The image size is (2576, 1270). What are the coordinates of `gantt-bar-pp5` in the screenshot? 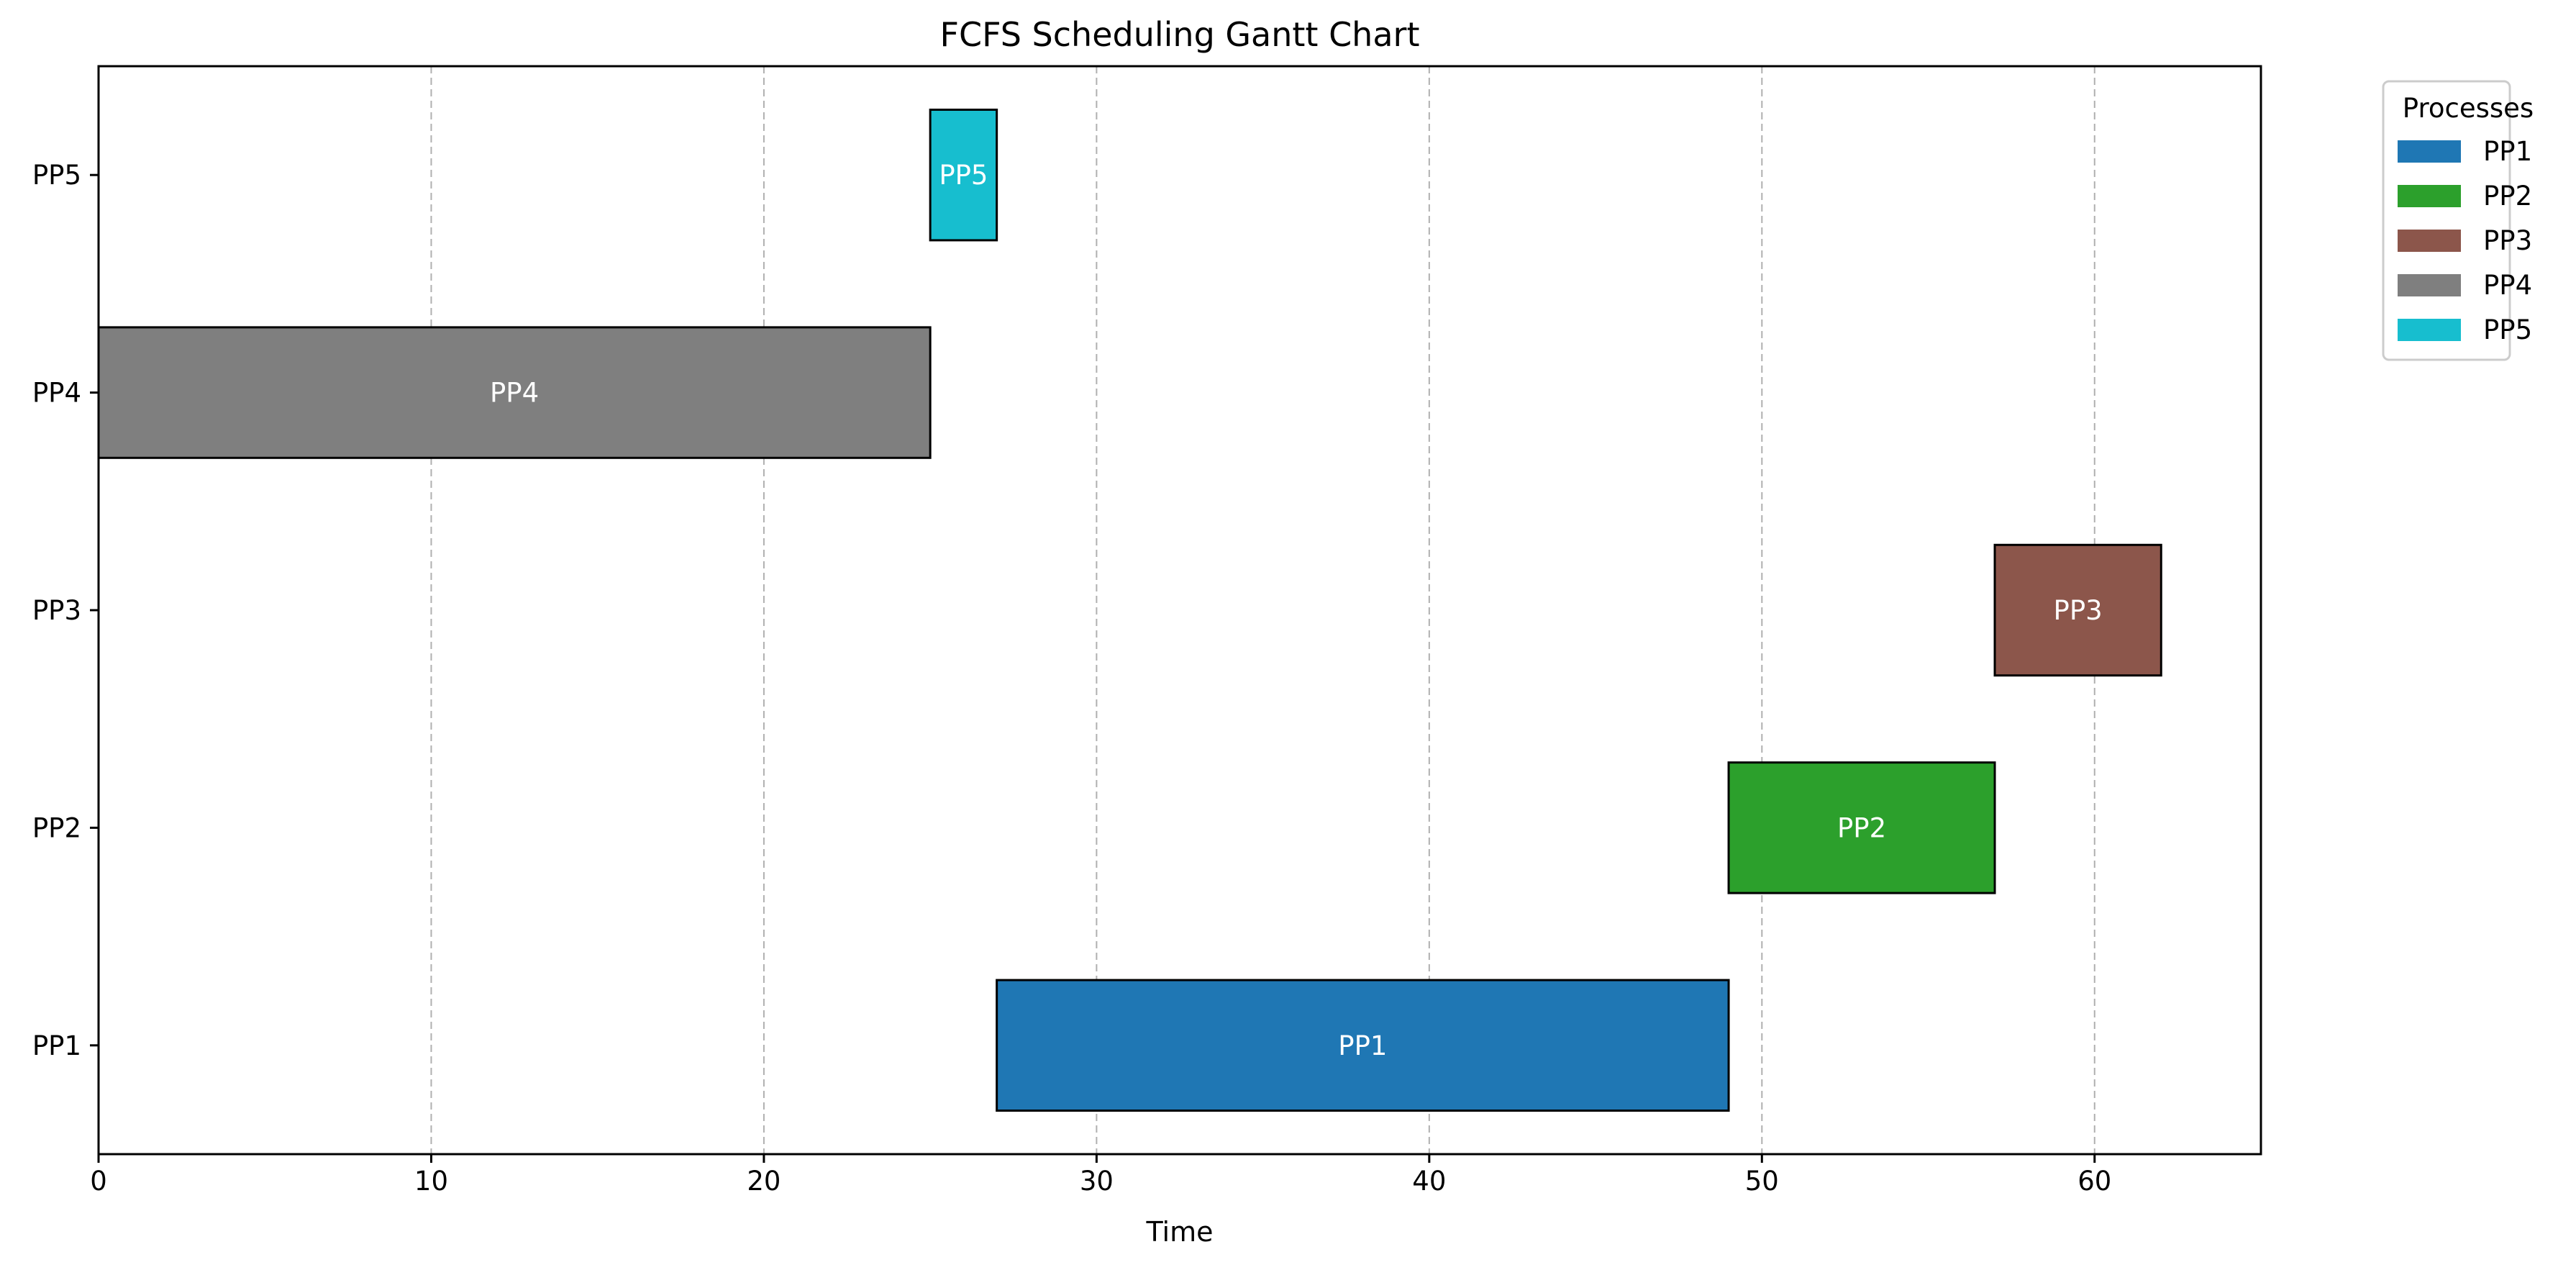 It's located at (963, 175).